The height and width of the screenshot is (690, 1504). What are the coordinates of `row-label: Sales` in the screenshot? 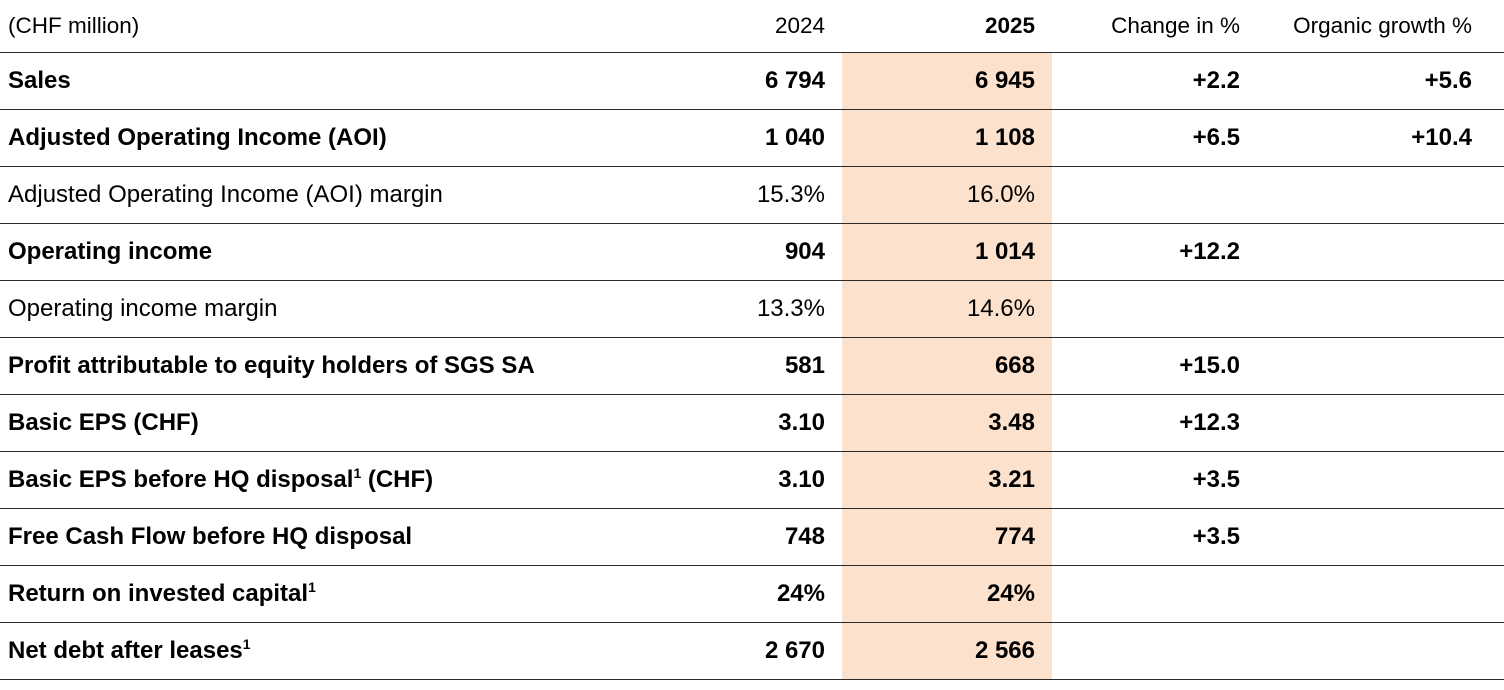 It's located at (39, 80).